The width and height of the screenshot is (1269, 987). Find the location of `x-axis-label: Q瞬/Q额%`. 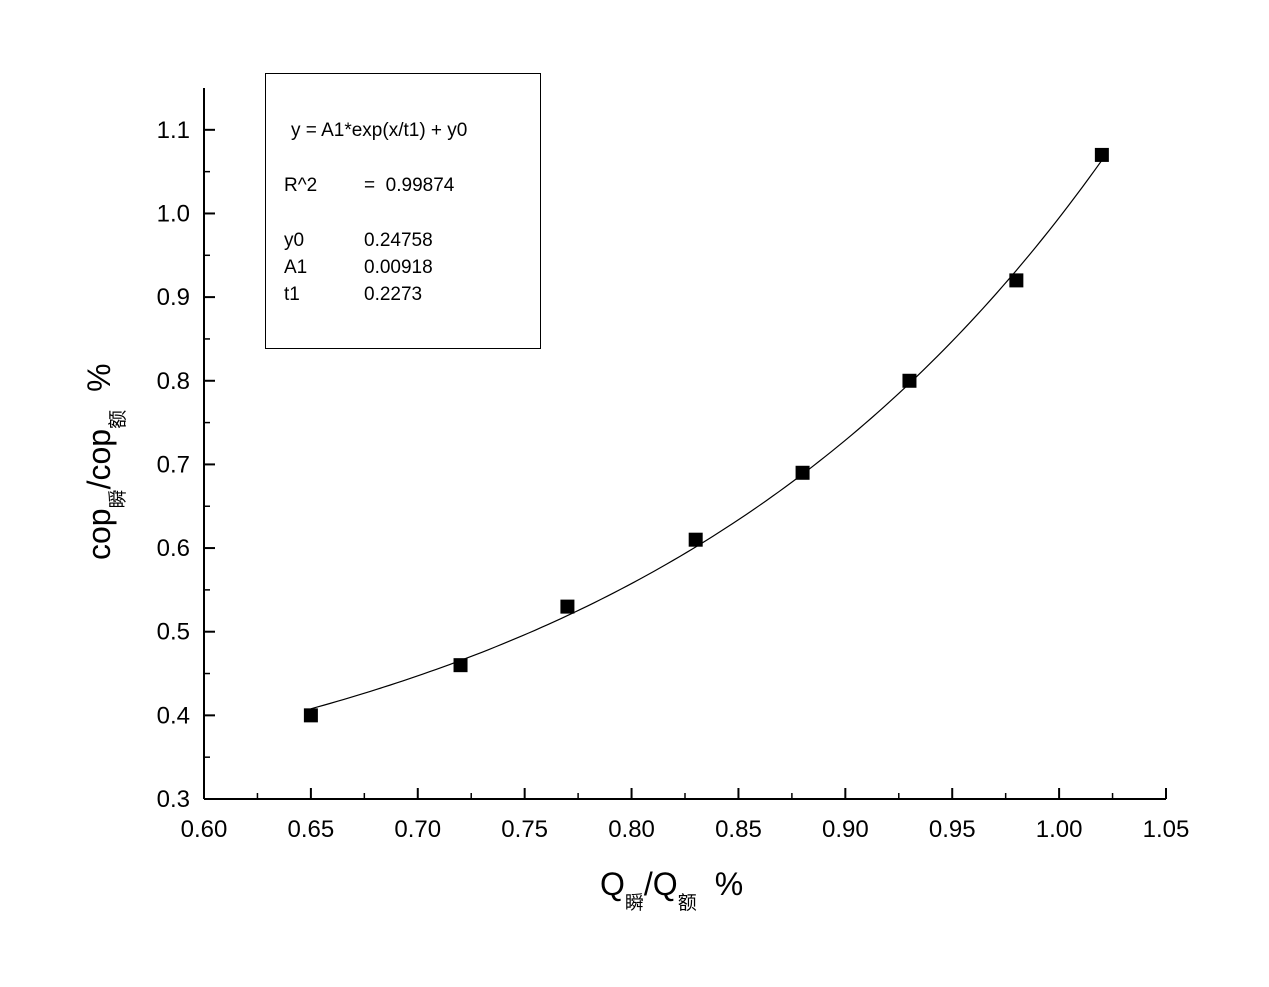

x-axis-label: Q瞬/Q额% is located at coordinates (671, 890).